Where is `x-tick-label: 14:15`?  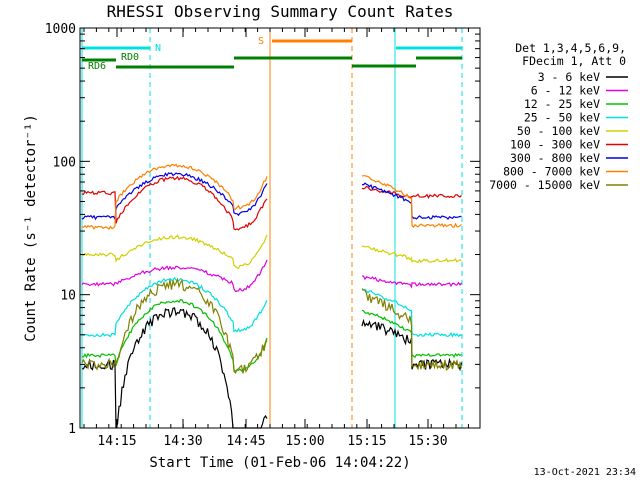
x-tick-label: 14:15 is located at coordinates (116, 441).